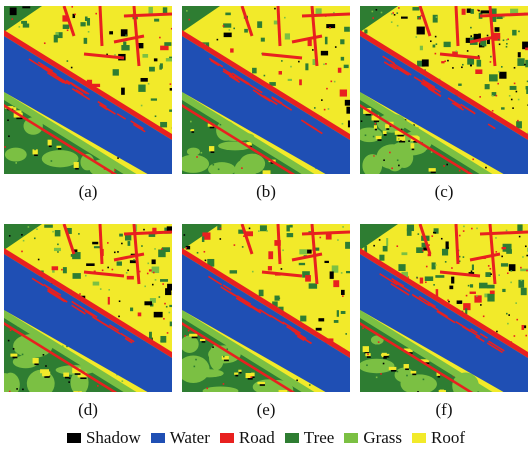 This screenshot has width=532, height=454. What do you see at coordinates (266, 409) in the screenshot?
I see `panel-caption-e: (e)` at bounding box center [266, 409].